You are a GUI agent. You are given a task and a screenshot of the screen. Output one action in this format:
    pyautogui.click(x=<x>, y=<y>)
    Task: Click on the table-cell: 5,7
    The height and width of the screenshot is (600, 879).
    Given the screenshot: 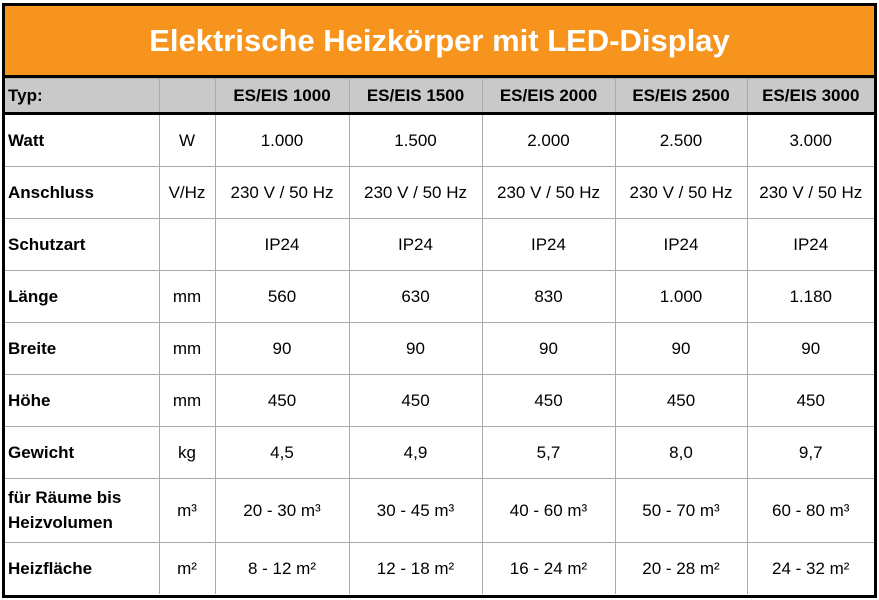 What is the action you would take?
    pyautogui.click(x=548, y=452)
    